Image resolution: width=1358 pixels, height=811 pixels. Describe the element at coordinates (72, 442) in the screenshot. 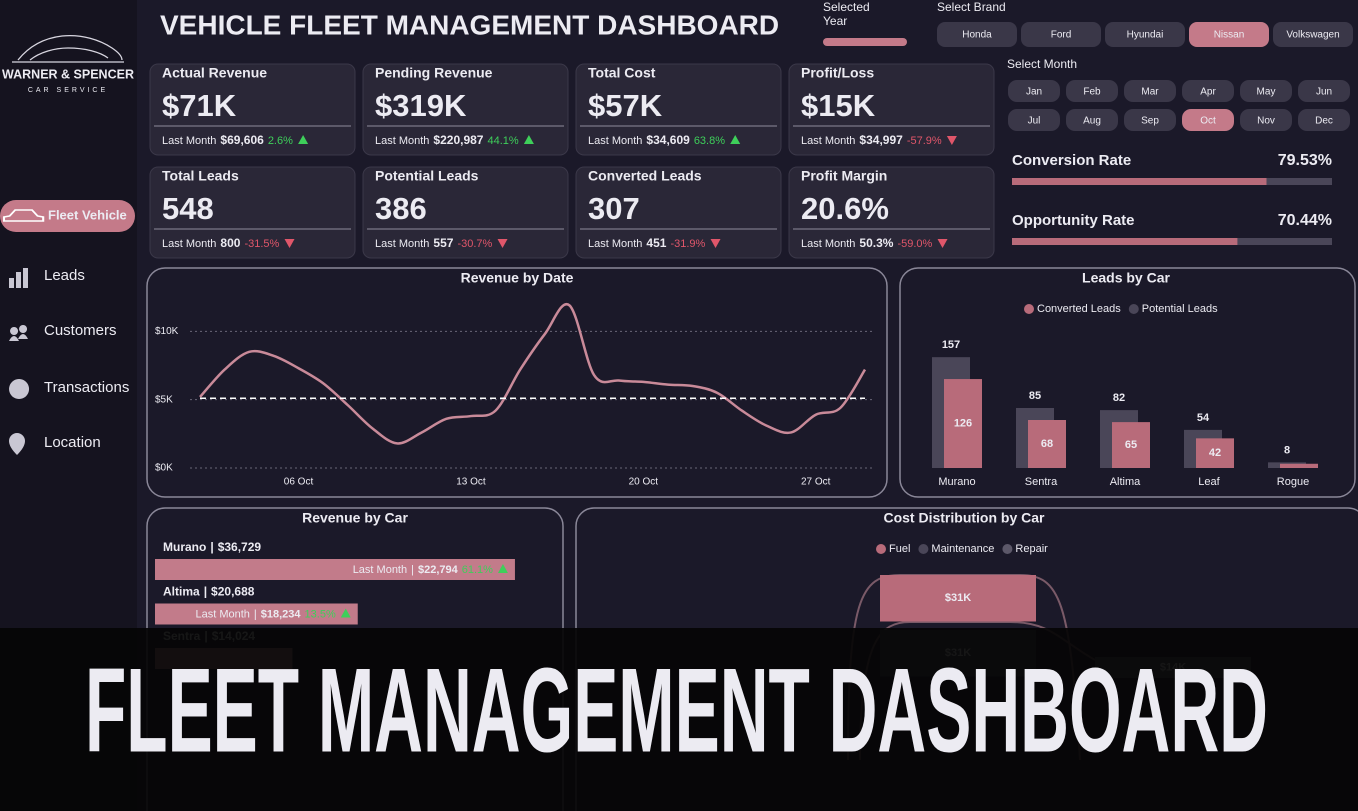

I see `nav-item: Location` at that location.